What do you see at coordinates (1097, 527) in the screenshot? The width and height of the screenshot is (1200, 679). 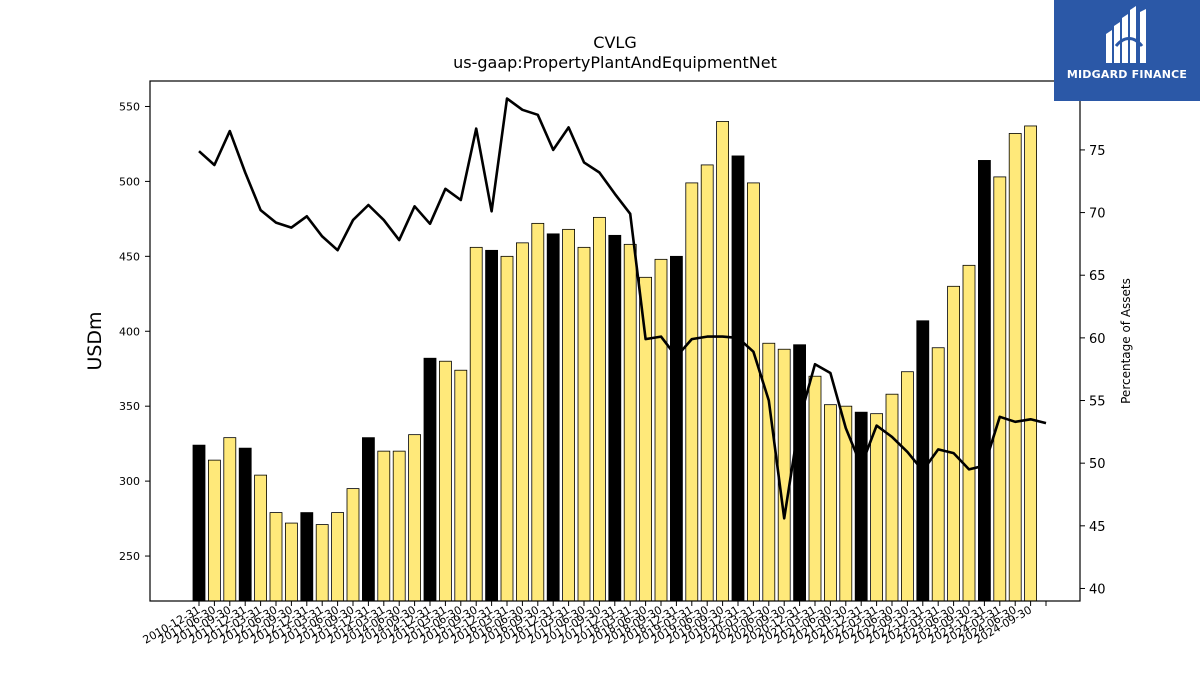 I see `y2-tick-label: 45` at bounding box center [1097, 527].